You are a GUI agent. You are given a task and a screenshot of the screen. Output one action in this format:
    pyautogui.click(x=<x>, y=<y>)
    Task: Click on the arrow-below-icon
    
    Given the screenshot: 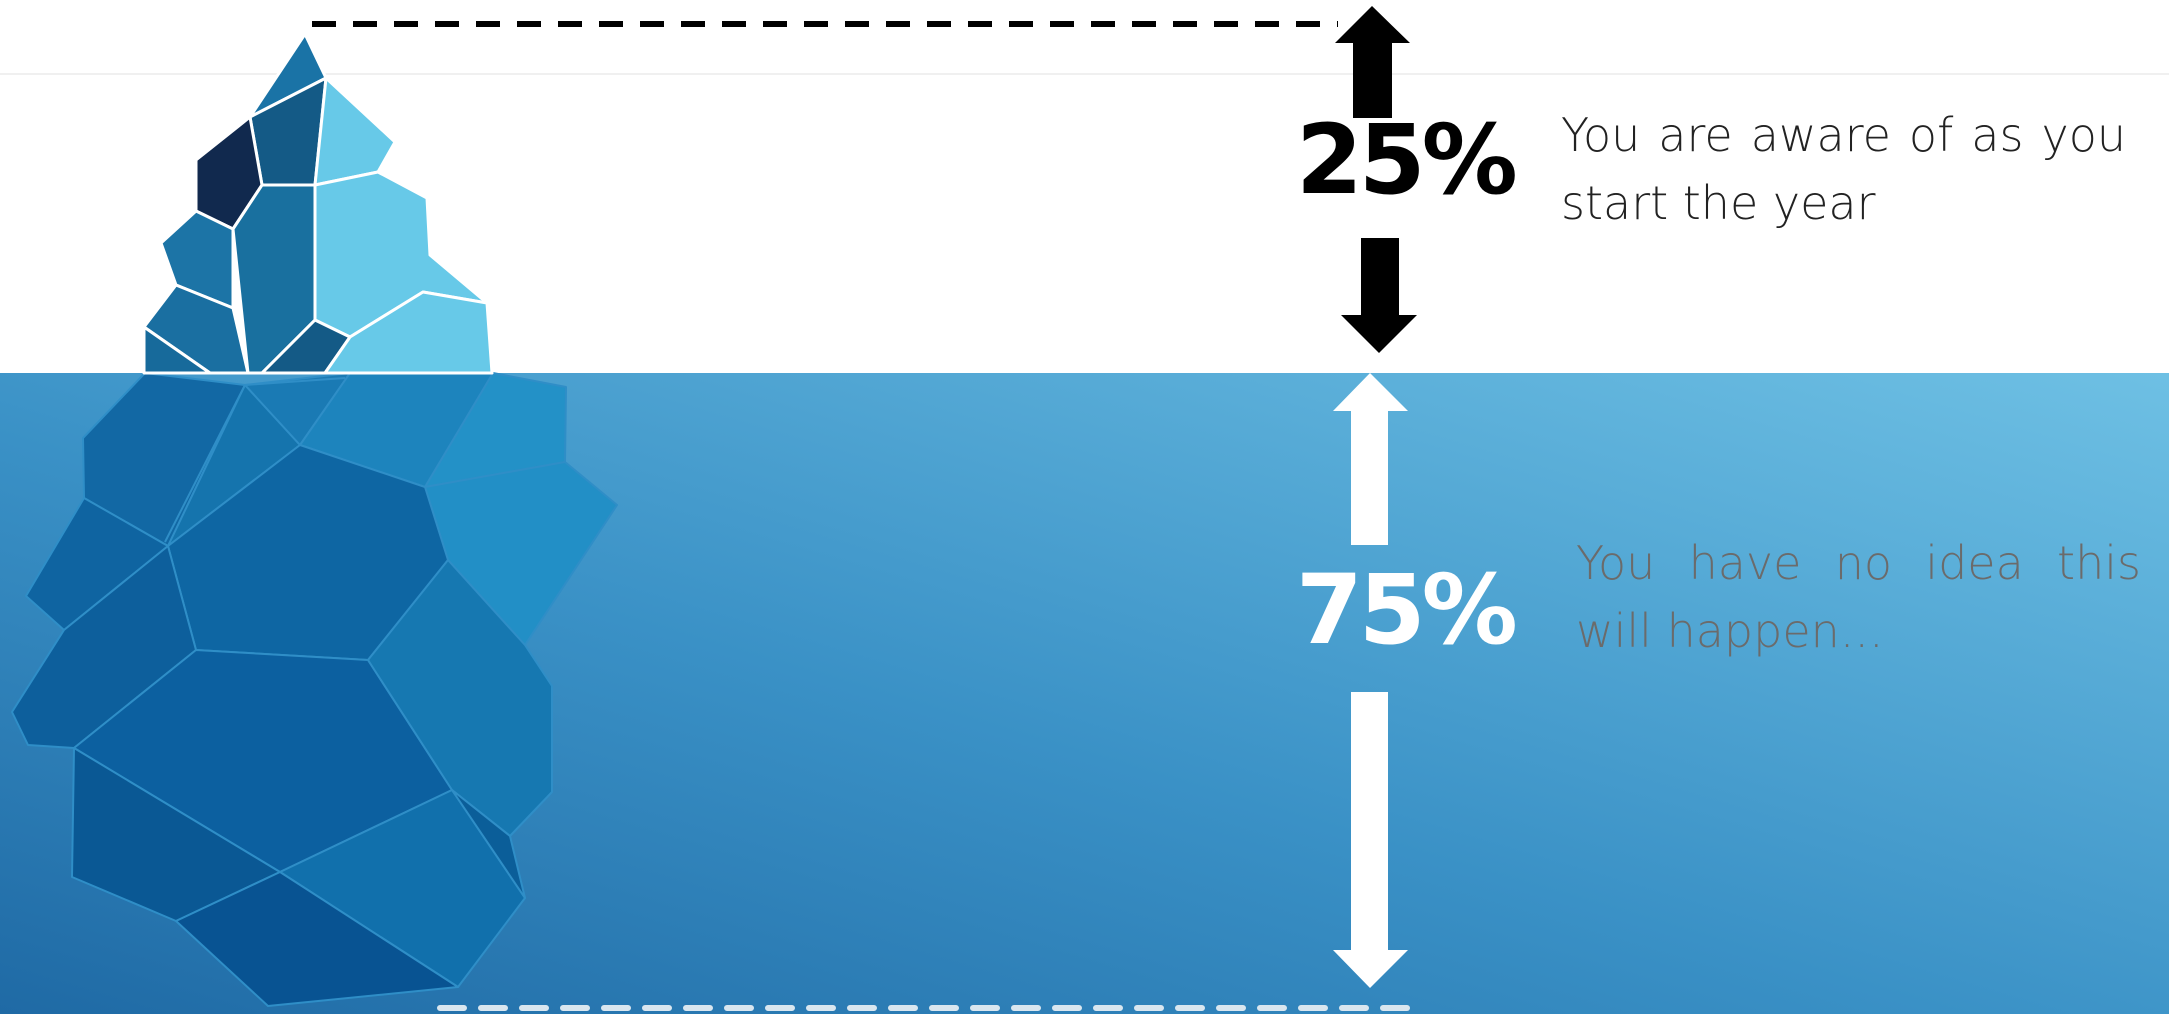 What is the action you would take?
    pyautogui.click(x=1370, y=680)
    